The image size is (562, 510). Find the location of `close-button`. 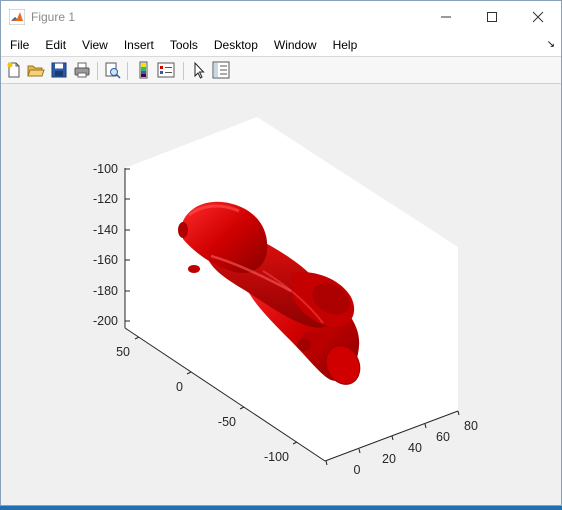

close-button is located at coordinates (538, 17).